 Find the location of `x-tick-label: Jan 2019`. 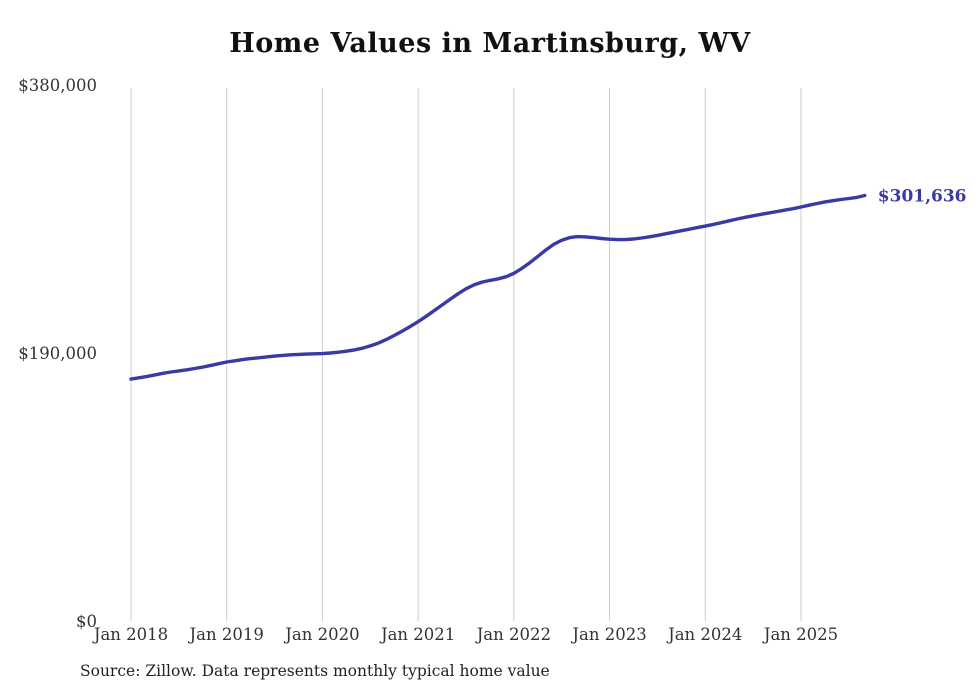

x-tick-label: Jan 2019 is located at coordinates (226, 634).